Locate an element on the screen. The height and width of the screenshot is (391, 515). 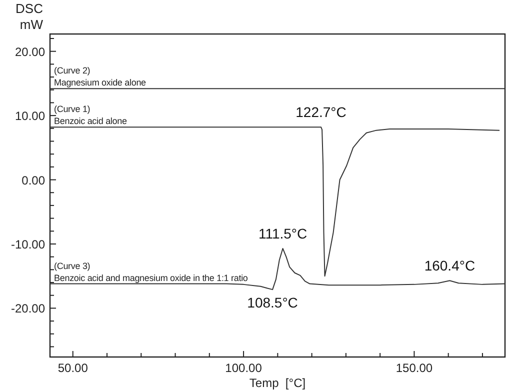
x-tick-label: 50.00 is located at coordinates (73, 368).